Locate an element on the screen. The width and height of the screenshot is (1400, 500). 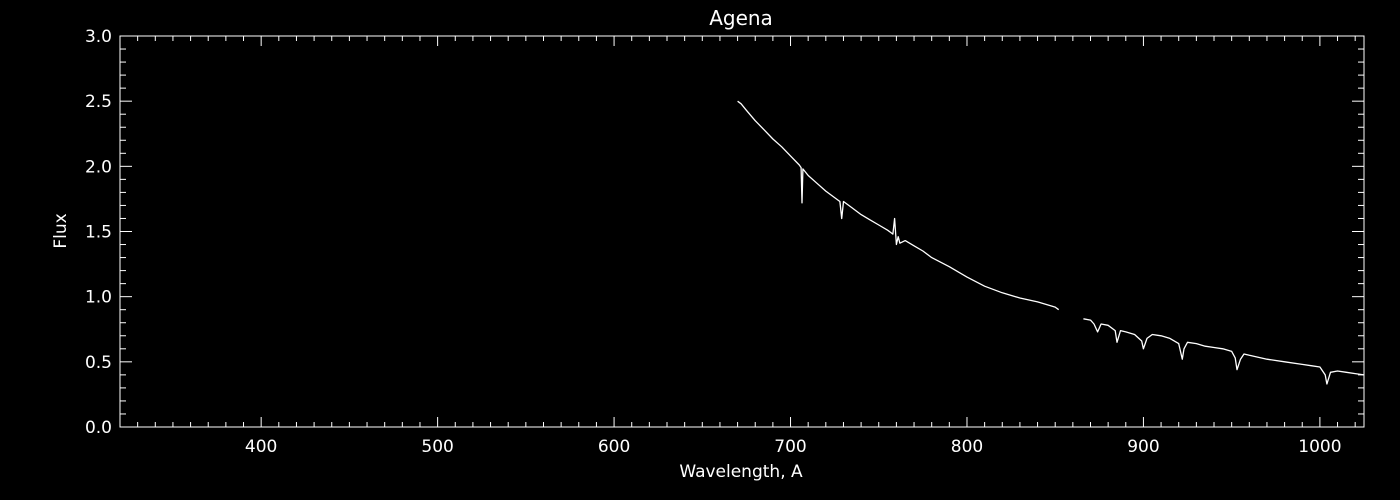
x-tick-label: 1000 is located at coordinates (1319, 447).